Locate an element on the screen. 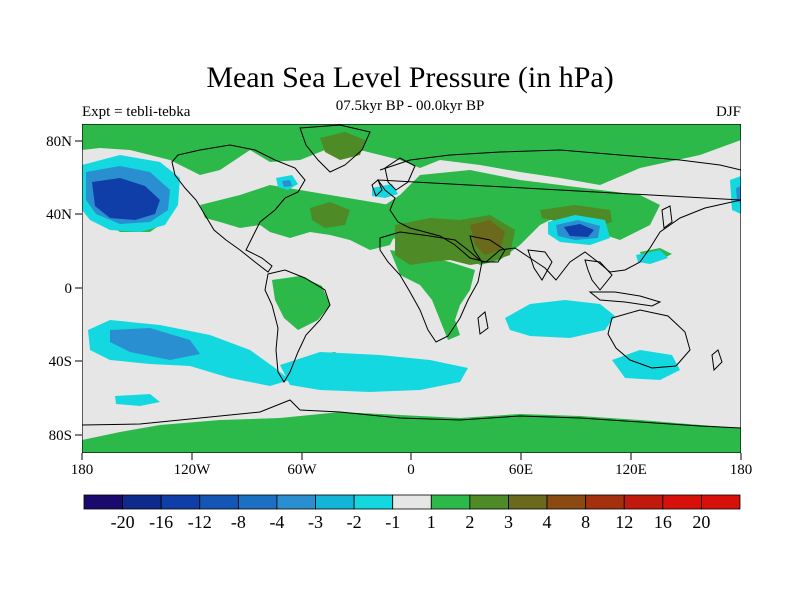  colorbar-label: 8 is located at coordinates (585, 522).